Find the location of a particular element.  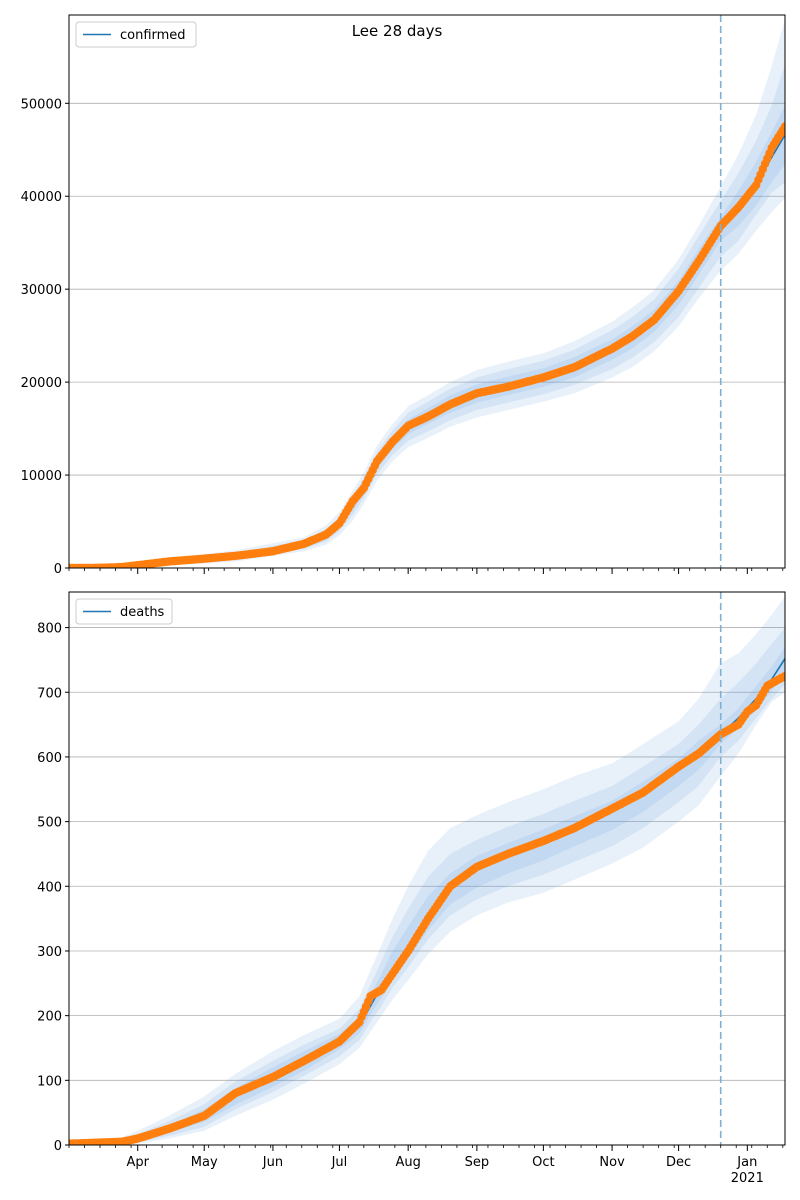

x-tick-label: Apr is located at coordinates (137, 1162).